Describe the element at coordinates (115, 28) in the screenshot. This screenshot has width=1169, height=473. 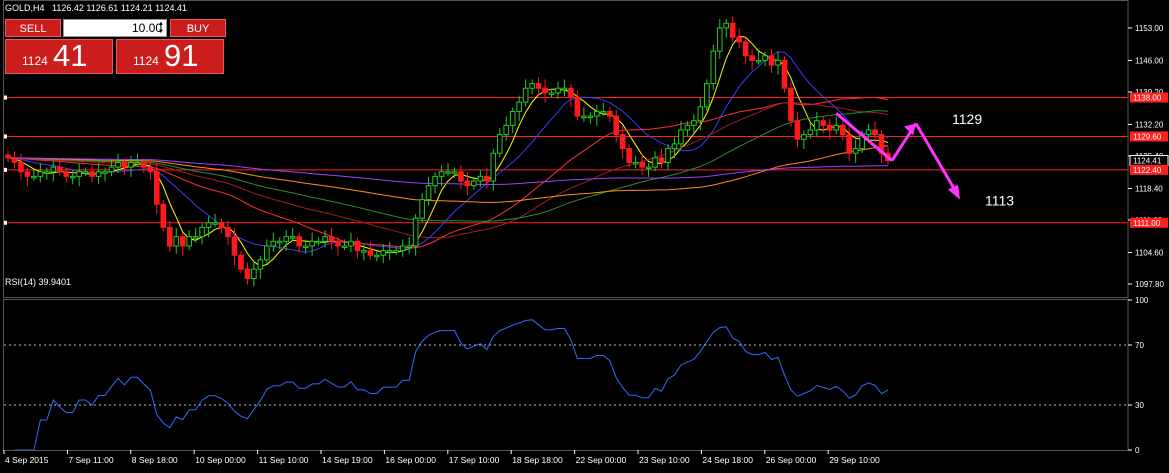
I see `lot-size-input` at that location.